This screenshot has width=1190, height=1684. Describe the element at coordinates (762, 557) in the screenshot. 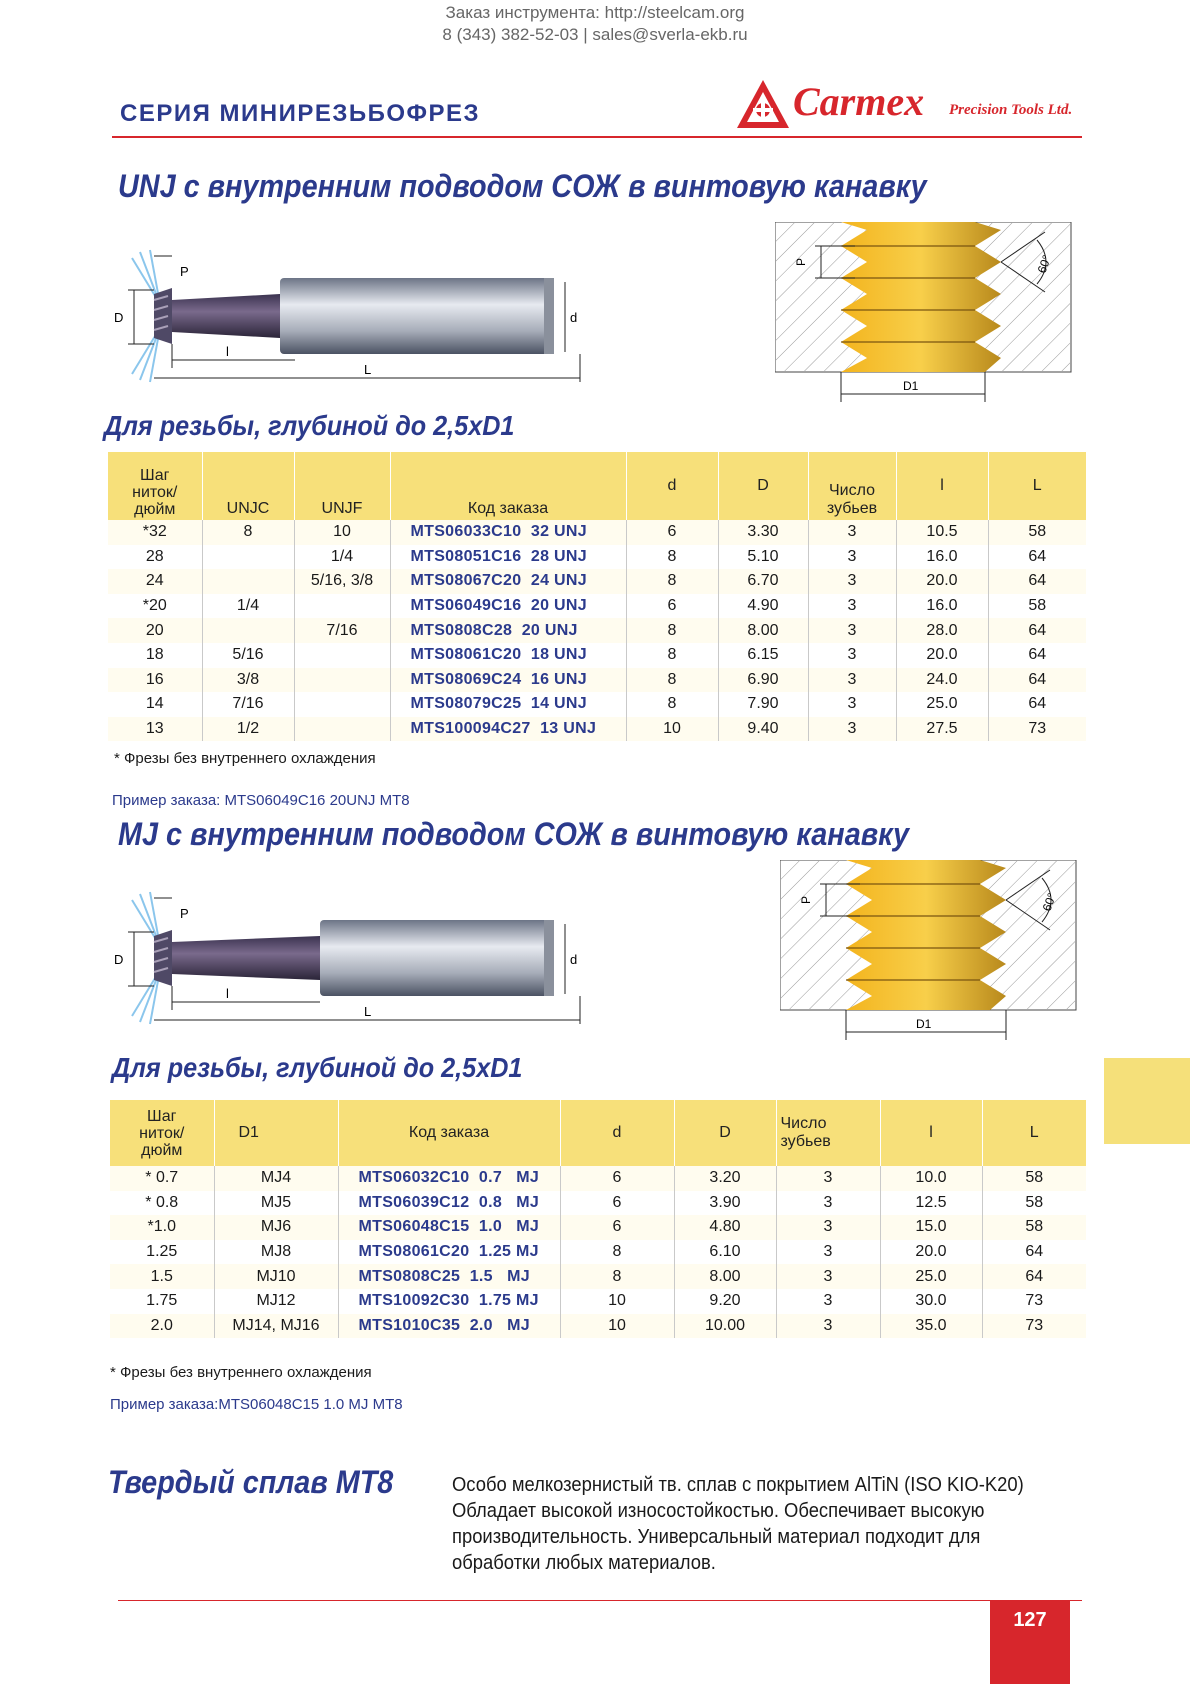

I see `unj-cell: 5.10` at that location.